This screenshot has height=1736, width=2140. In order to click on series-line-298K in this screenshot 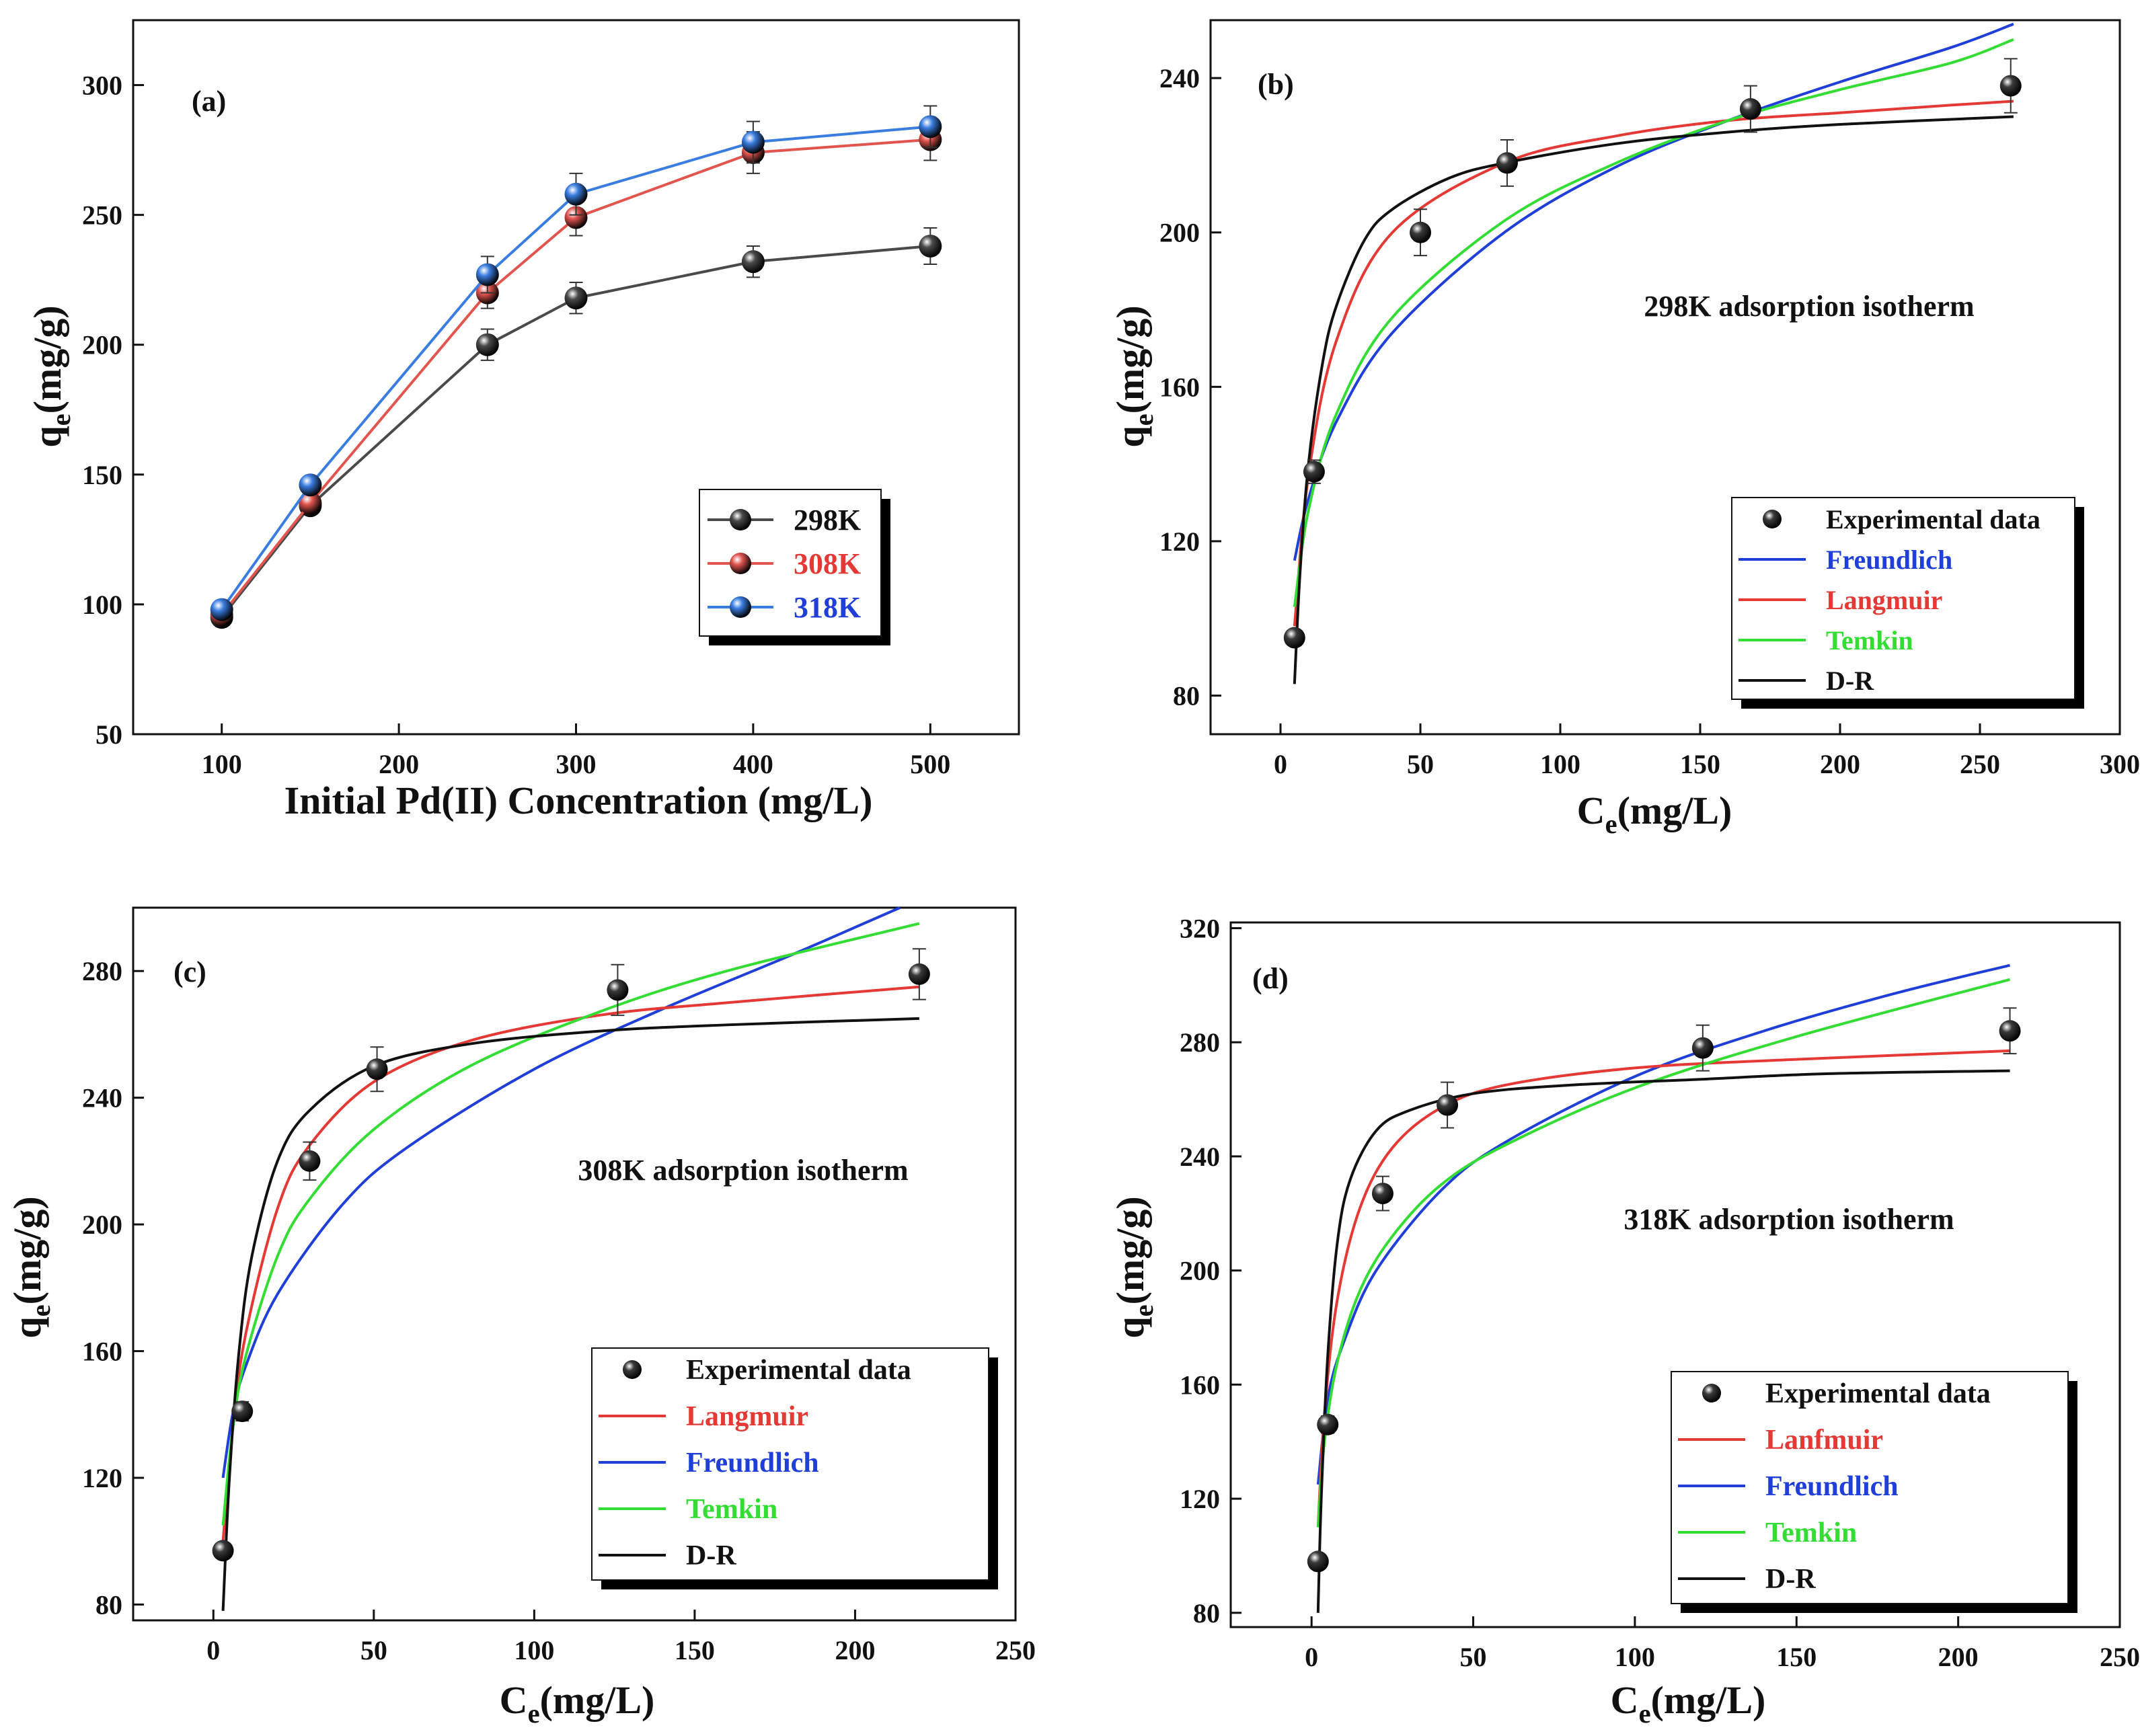, I will do `click(576, 431)`.